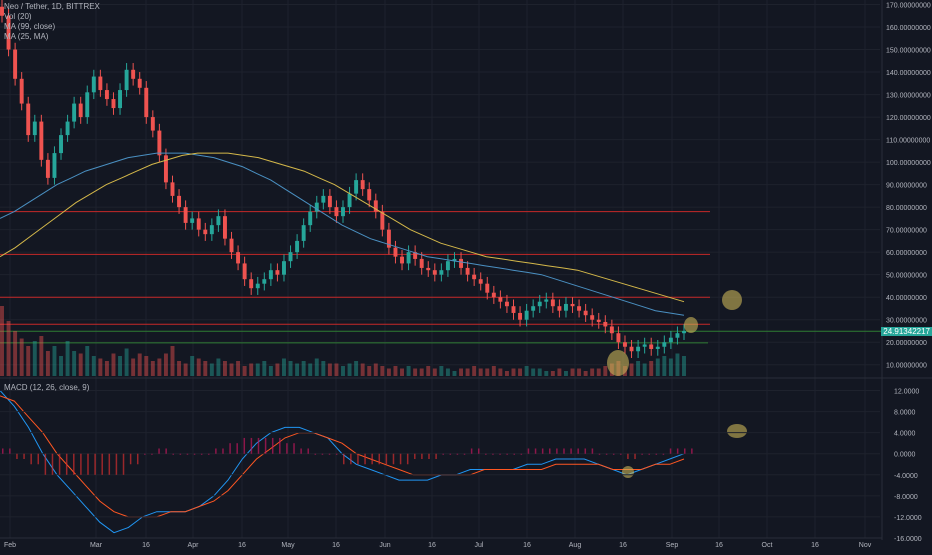 The width and height of the screenshot is (932, 555). I want to click on macd-legend: MACD (12, 26, close, 9), so click(47, 387).